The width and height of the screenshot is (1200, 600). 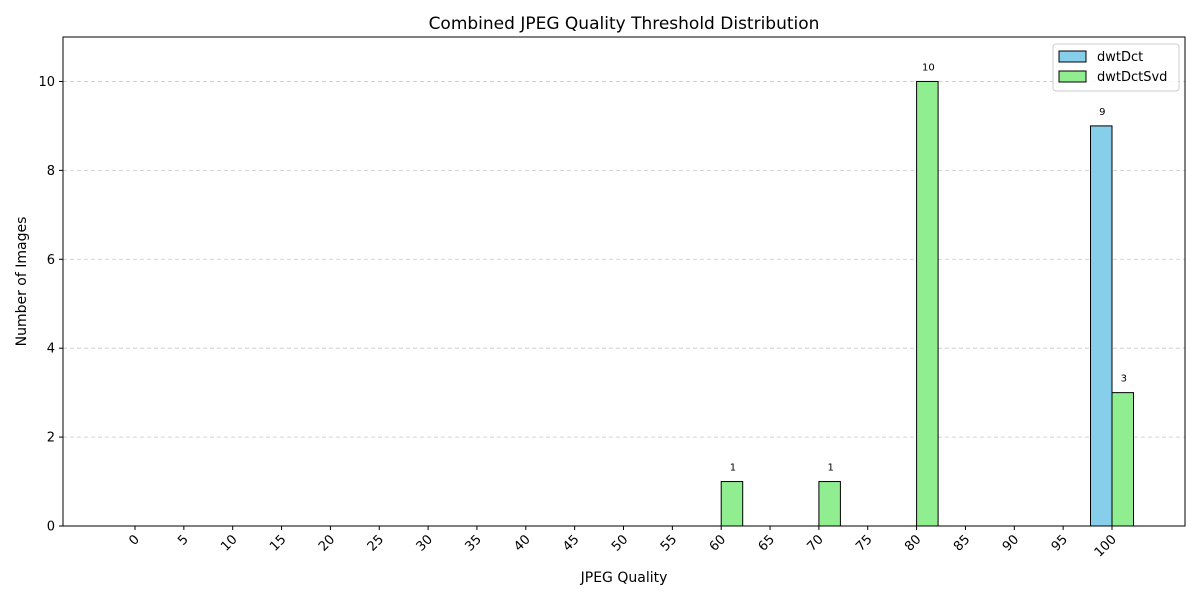 What do you see at coordinates (51, 260) in the screenshot?
I see `y-tick-label: 6` at bounding box center [51, 260].